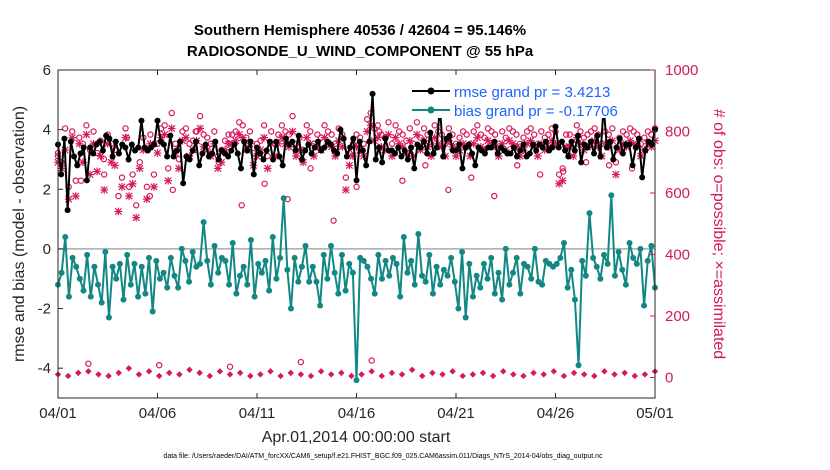 This screenshot has width=830, height=470. I want to click on legend-rmse-label: rmse grand pr = 3.4213, so click(532, 92).